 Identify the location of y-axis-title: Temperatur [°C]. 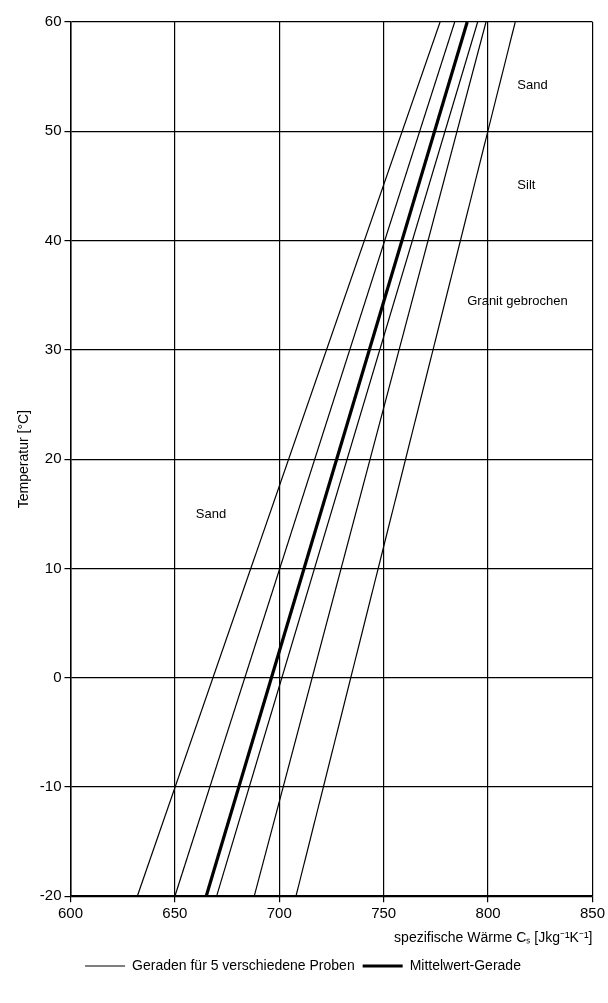
(23, 459).